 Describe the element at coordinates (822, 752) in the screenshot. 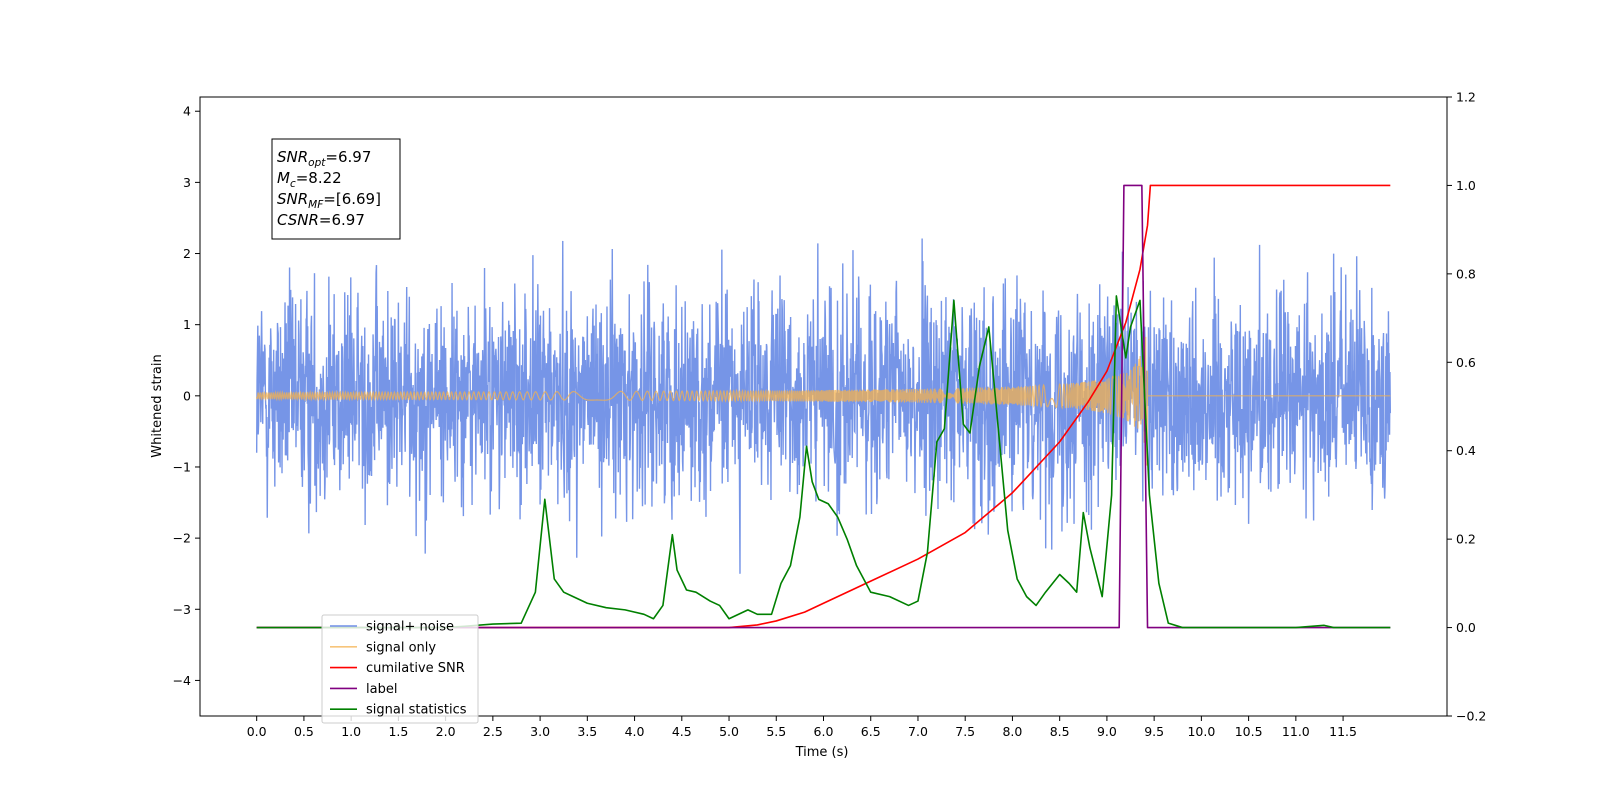

I see `x-axis-label: Time (s)` at that location.